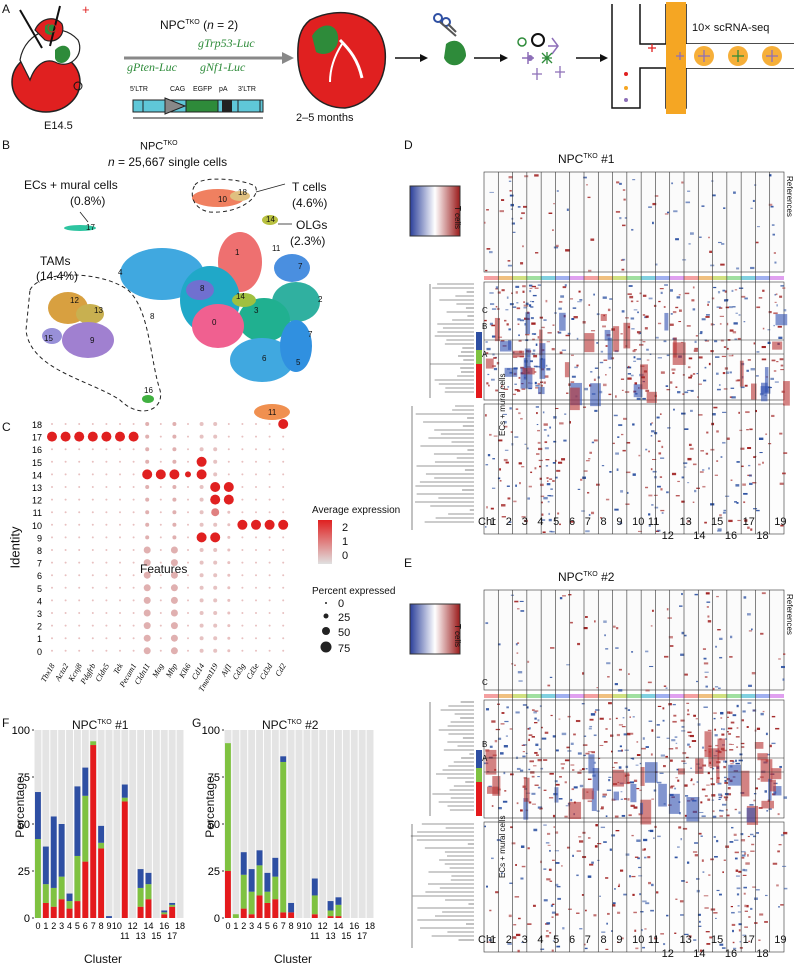 Image resolution: width=794 pixels, height=969 pixels. What do you see at coordinates (247, 89) in the screenshot?
I see `construct-3ltr: 3'LTR` at bounding box center [247, 89].